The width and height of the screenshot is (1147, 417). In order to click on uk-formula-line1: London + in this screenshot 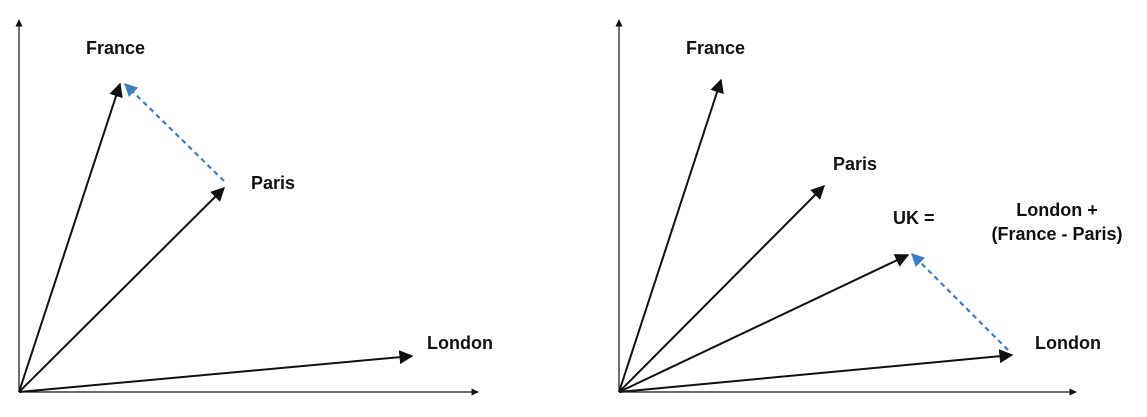, I will do `click(1057, 210)`.